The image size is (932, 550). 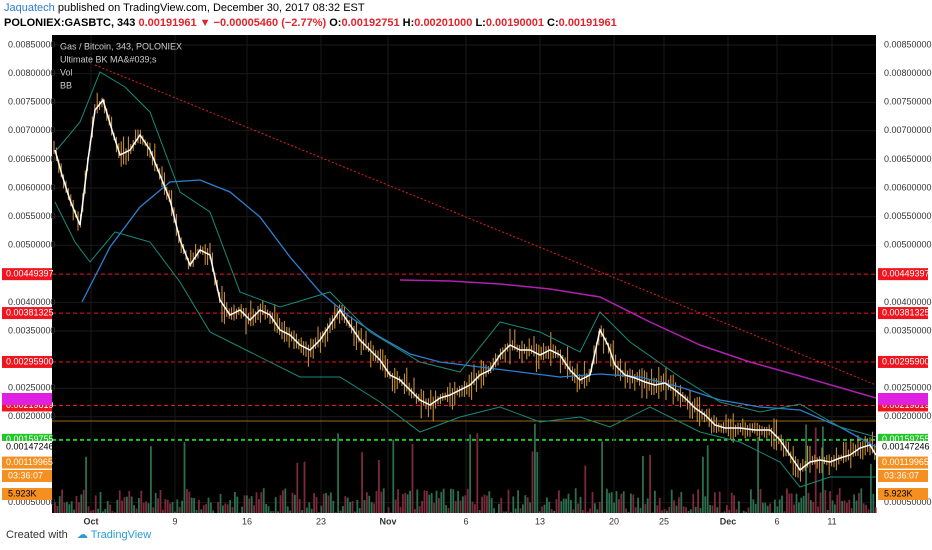 What do you see at coordinates (32, 73) in the screenshot?
I see `price-tick-left: 0.00800000` at bounding box center [32, 73].